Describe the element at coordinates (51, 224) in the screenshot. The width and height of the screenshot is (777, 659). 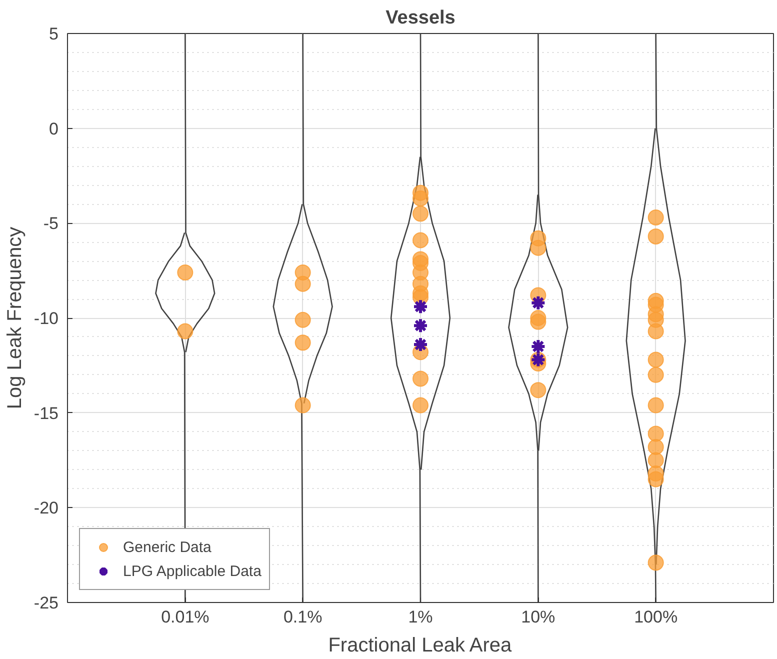
I see `y-tick-label: -5` at that location.